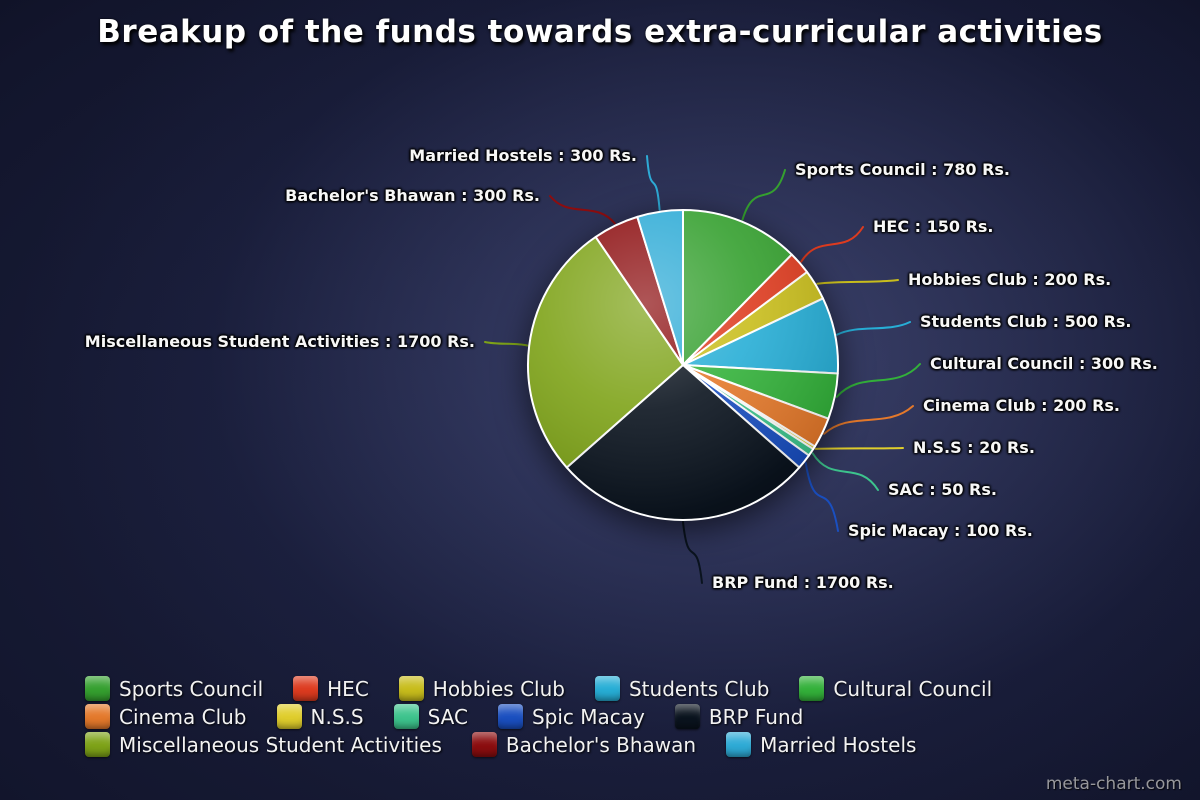 This screenshot has height=800, width=1200. What do you see at coordinates (498, 688) in the screenshot?
I see `legend-label-hobbies-club: Hobbies Club` at bounding box center [498, 688].